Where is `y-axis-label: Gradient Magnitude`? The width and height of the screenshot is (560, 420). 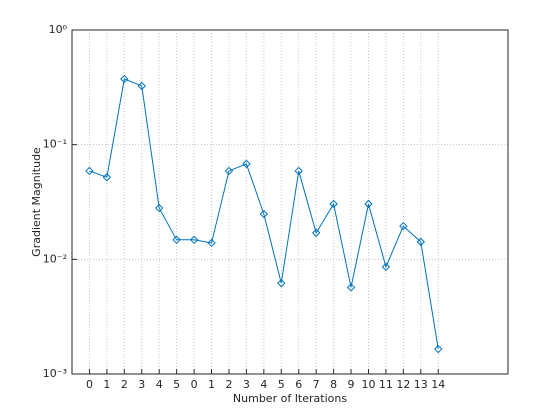 y-axis-label: Gradient Magnitude is located at coordinates (36, 202).